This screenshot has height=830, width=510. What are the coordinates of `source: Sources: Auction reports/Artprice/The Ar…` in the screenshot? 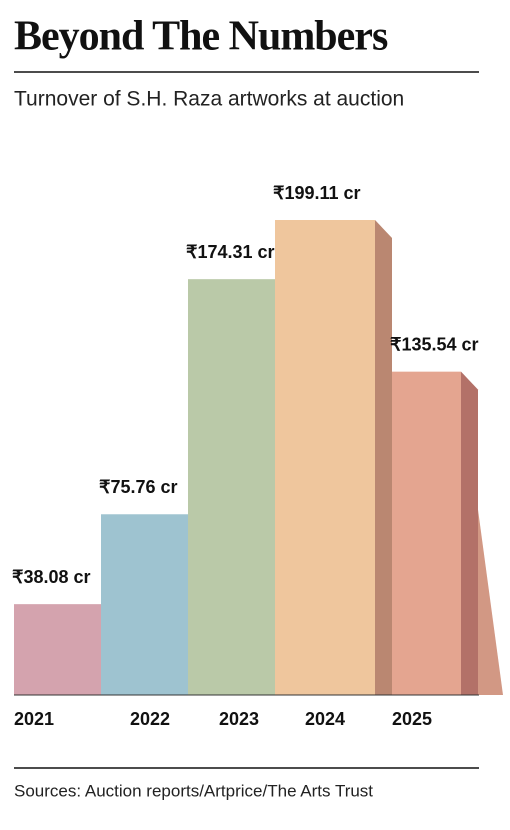 It's located at (193, 790).